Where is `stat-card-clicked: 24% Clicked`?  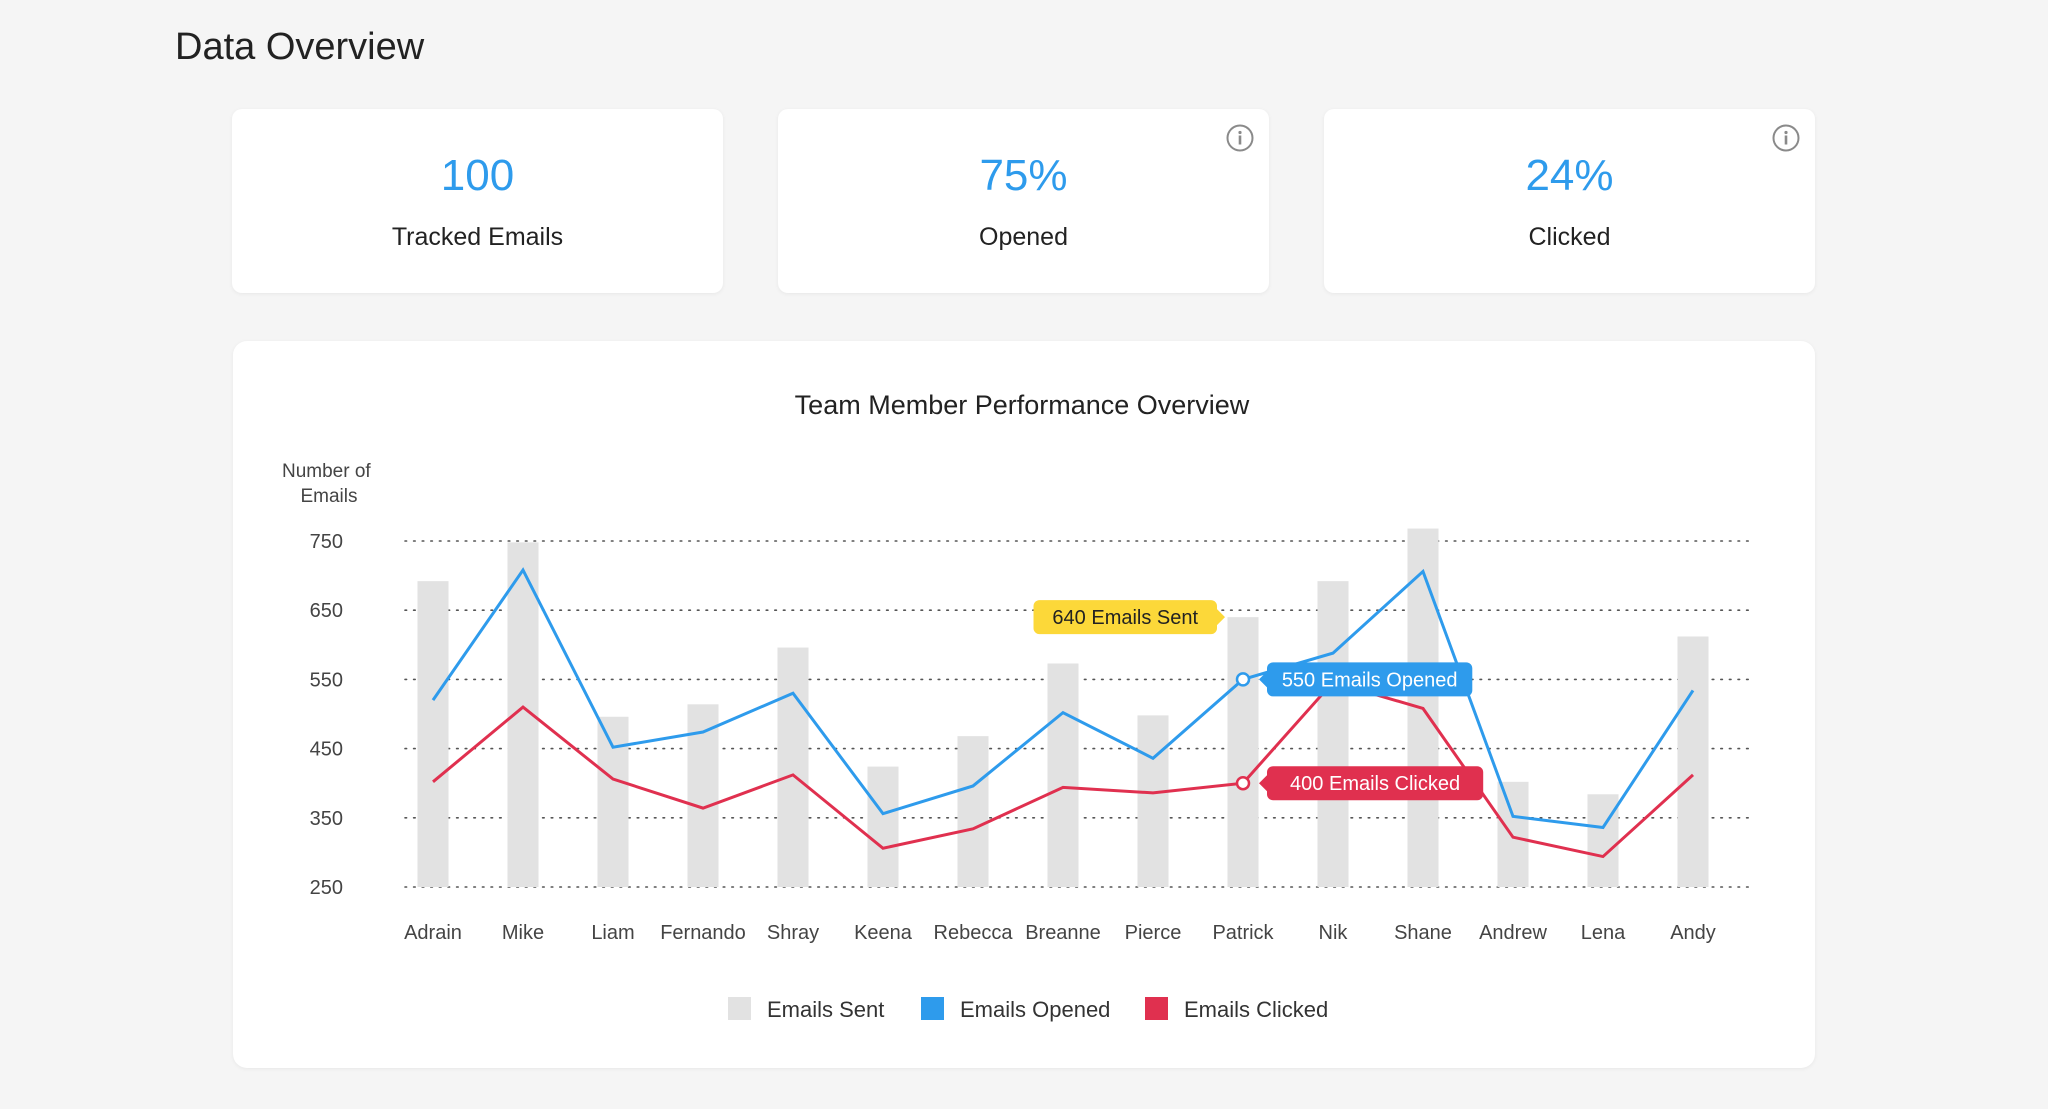 stat-card-clicked: 24% Clicked is located at coordinates (1569, 201).